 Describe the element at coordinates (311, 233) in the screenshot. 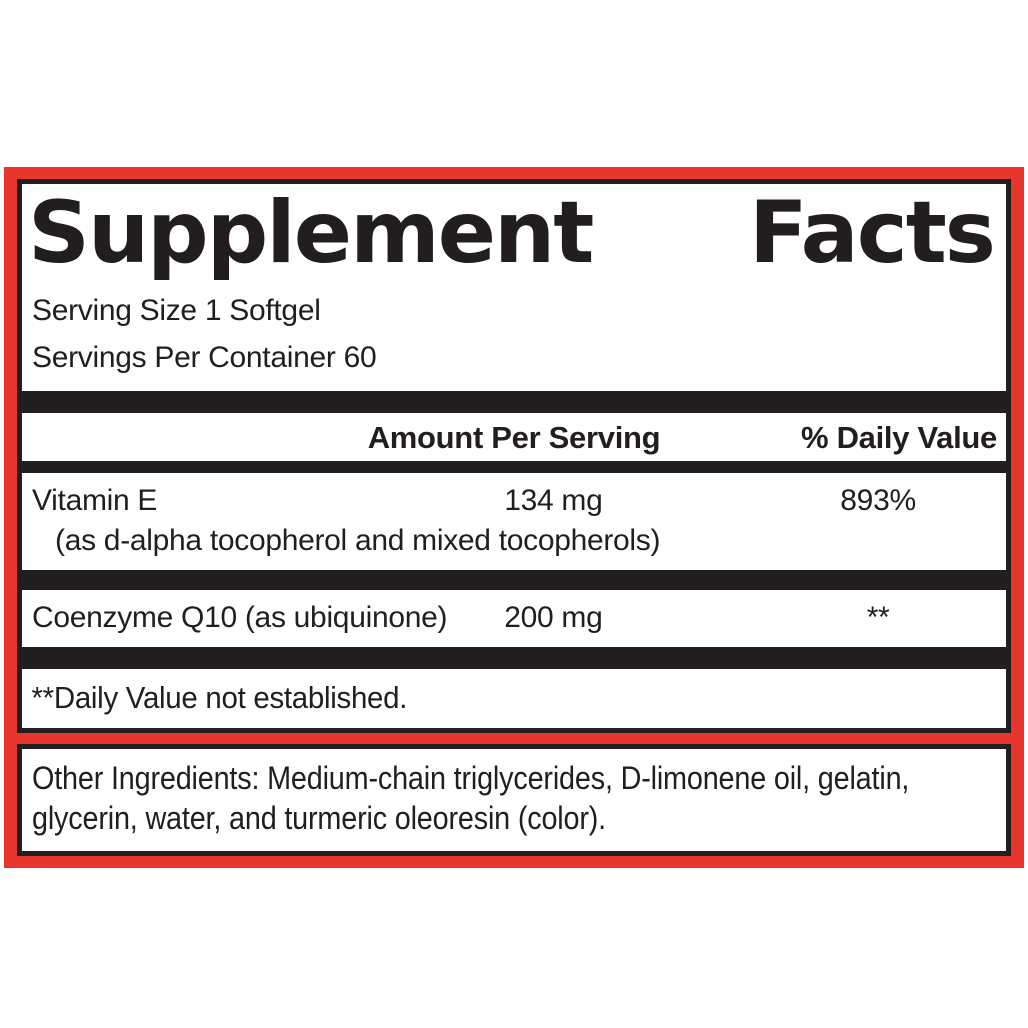

I see `panel-title-word-supplement: Supplement` at that location.